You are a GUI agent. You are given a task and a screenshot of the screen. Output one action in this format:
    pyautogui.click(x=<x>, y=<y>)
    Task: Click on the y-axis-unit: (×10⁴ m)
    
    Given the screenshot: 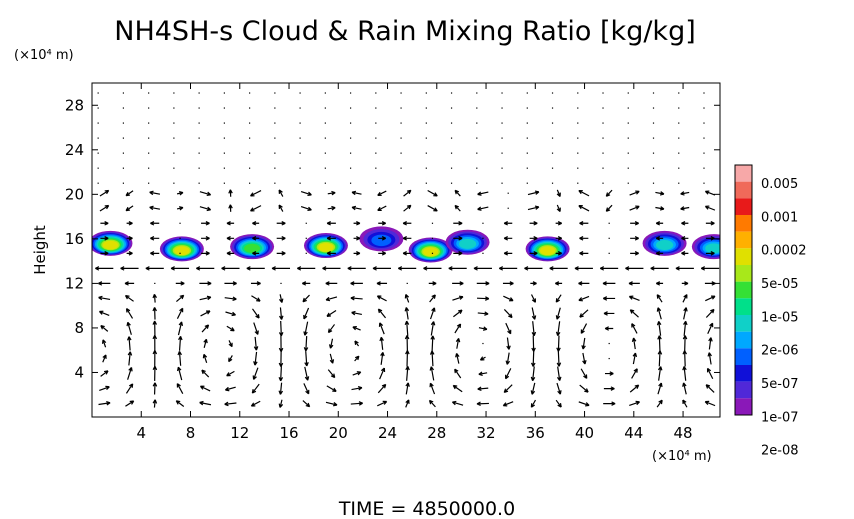 What is the action you would take?
    pyautogui.click(x=44, y=55)
    